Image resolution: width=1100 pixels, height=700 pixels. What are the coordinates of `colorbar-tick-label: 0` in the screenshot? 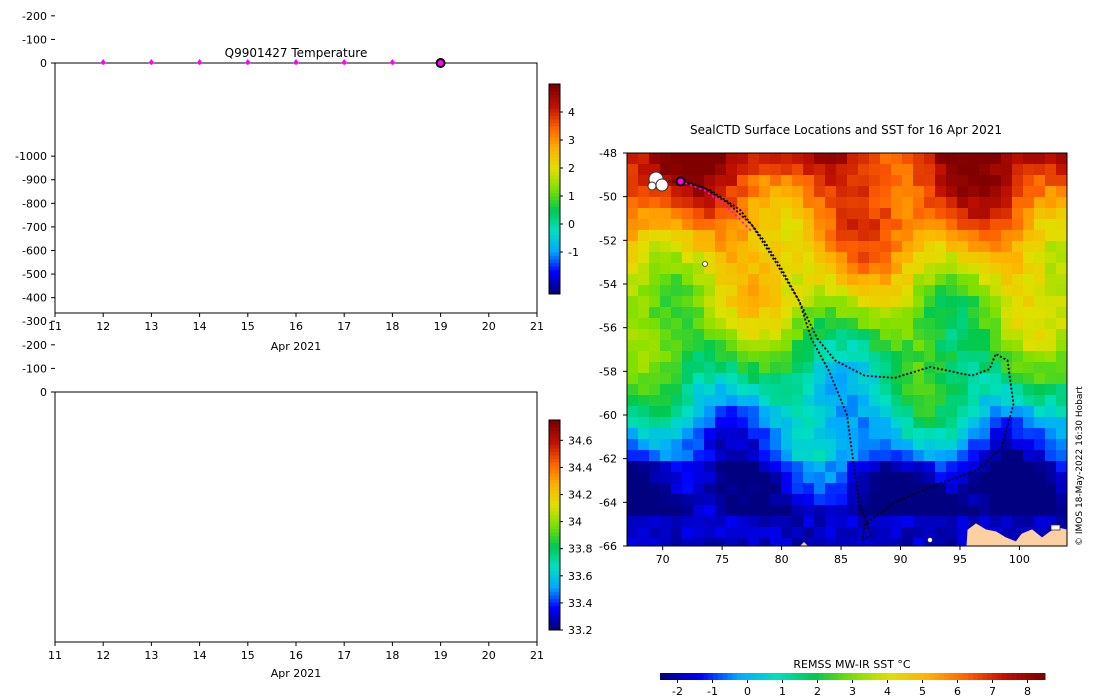 It's located at (747, 691).